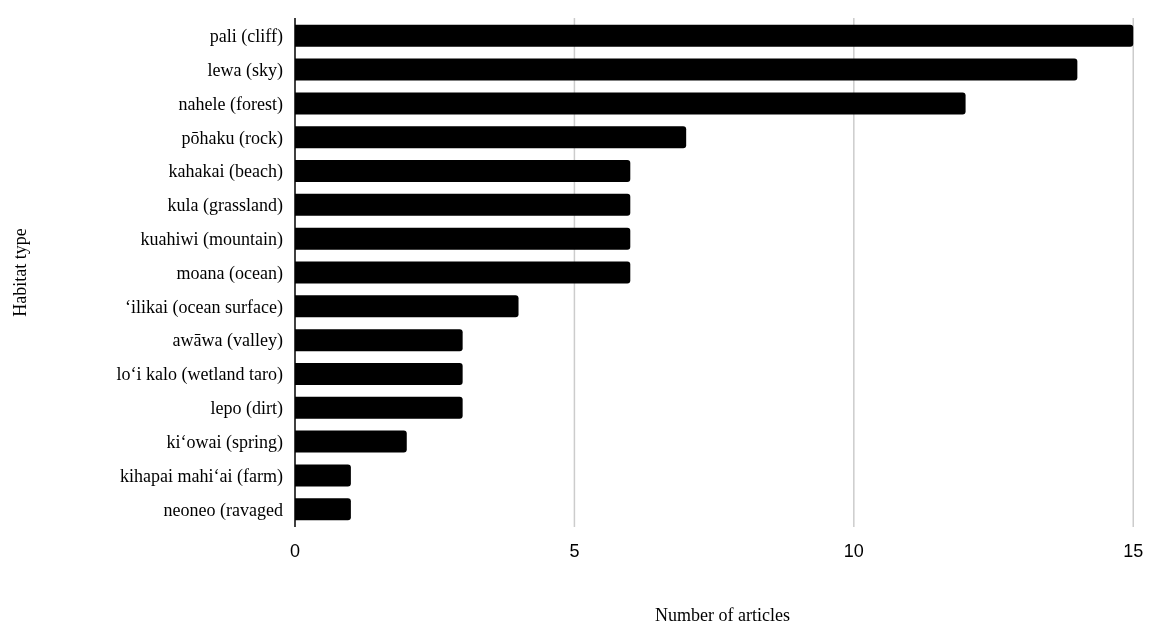 The height and width of the screenshot is (629, 1154). What do you see at coordinates (201, 476) in the screenshot?
I see `y-tick-label: kihapai mahi‘ai (farm)` at bounding box center [201, 476].